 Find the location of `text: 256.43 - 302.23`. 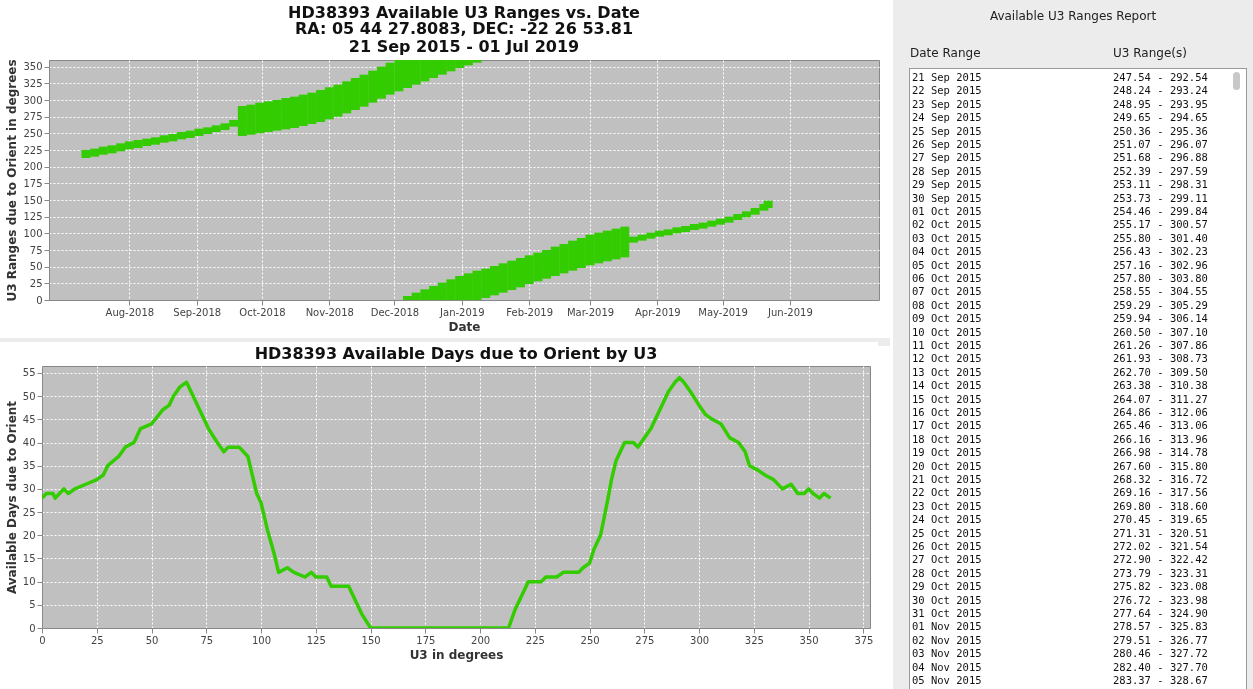

text: 256.43 - 302.23 is located at coordinates (1160, 252).